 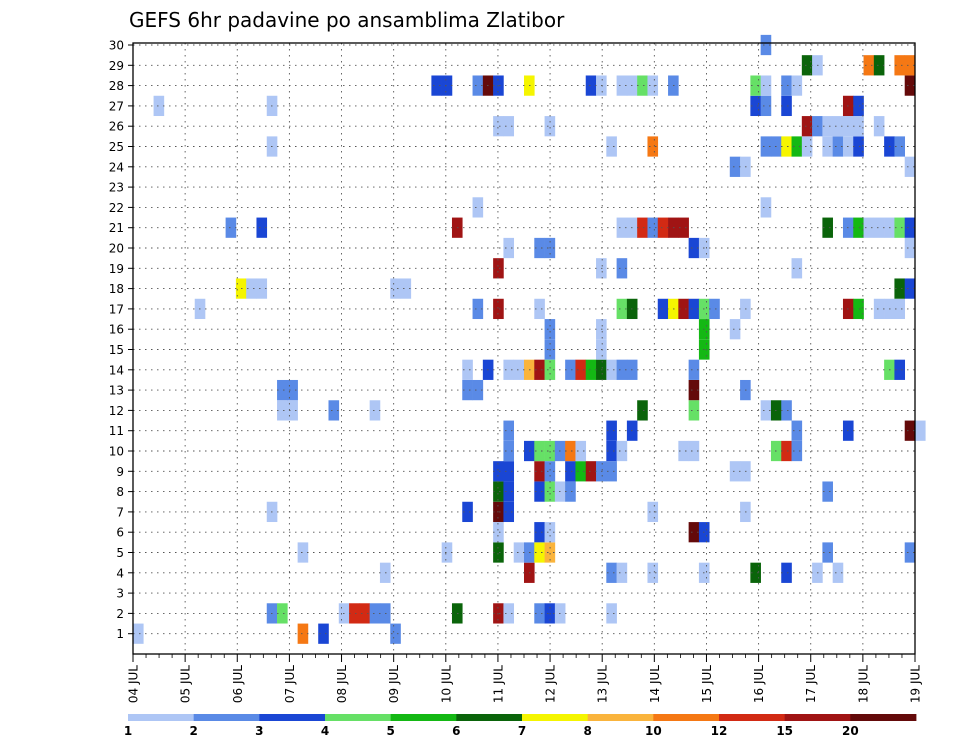 What do you see at coordinates (116, 66) in the screenshot?
I see `y-tick-label: 29` at bounding box center [116, 66].